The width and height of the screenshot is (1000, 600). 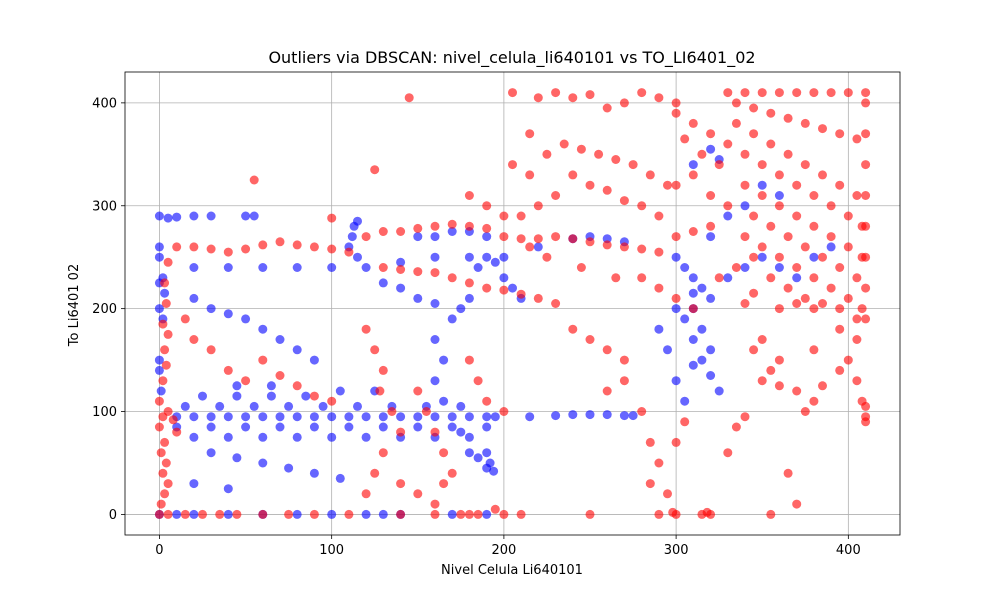 What do you see at coordinates (512, 570) in the screenshot?
I see `x-axis-label: Nivel Celula Li640101` at bounding box center [512, 570].